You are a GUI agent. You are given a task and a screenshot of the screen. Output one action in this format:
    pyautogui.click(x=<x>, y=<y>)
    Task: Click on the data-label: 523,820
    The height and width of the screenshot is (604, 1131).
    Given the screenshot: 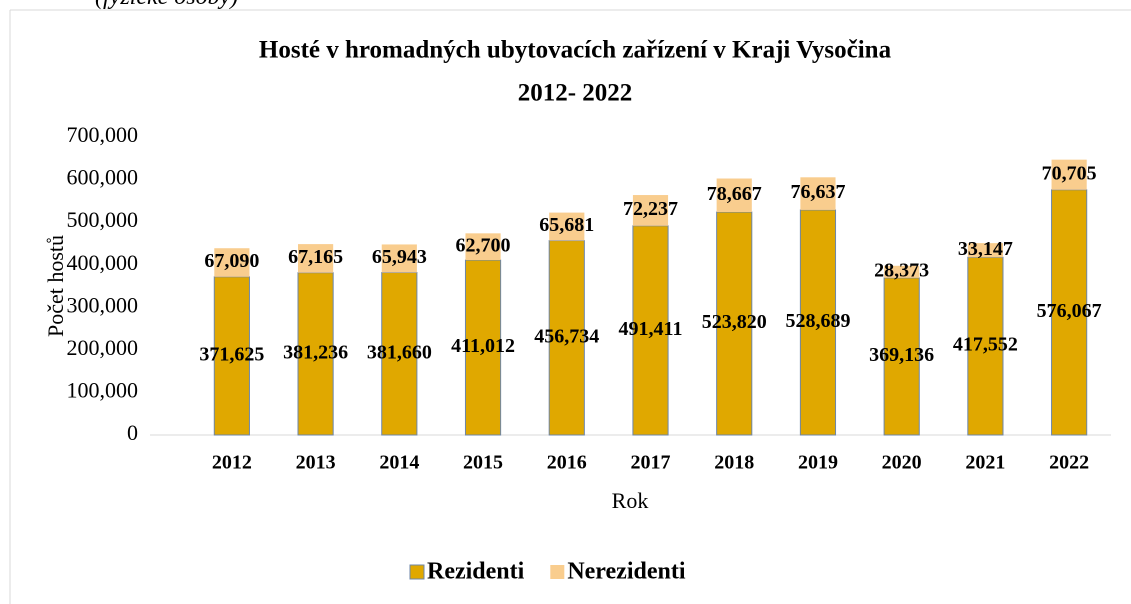 What is the action you would take?
    pyautogui.click(x=734, y=322)
    